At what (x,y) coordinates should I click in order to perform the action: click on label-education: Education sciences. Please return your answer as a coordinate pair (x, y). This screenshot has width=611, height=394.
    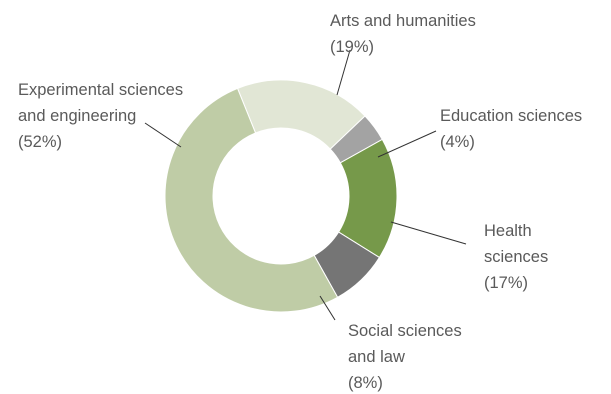
    Looking at the image, I should click on (511, 116).